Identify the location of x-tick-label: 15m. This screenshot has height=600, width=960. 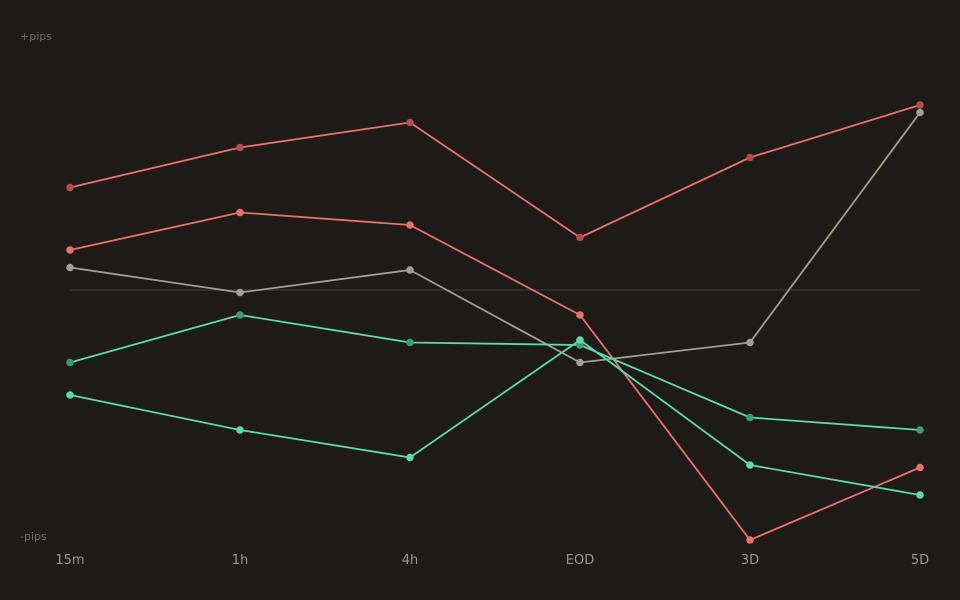
(69, 560).